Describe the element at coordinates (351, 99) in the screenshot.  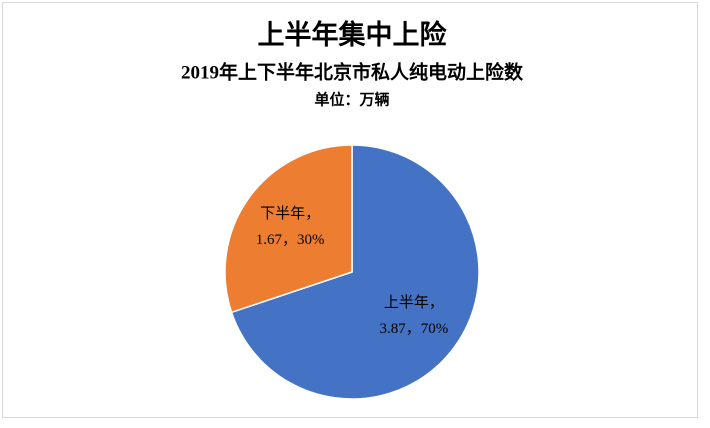
I see `unit-label: 单位：万辆` at that location.